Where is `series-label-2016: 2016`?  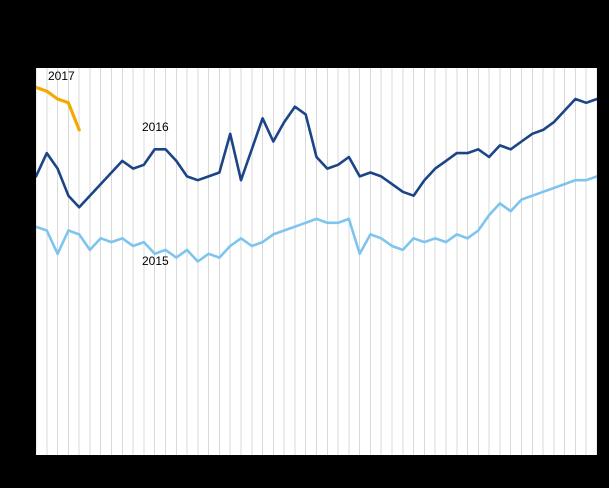
series-label-2016: 2016 is located at coordinates (155, 127).